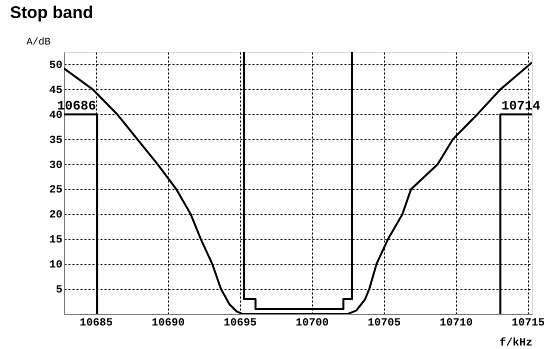 The image size is (553, 349). Describe the element at coordinates (55, 166) in the screenshot. I see `y-tick-label: 30` at that location.